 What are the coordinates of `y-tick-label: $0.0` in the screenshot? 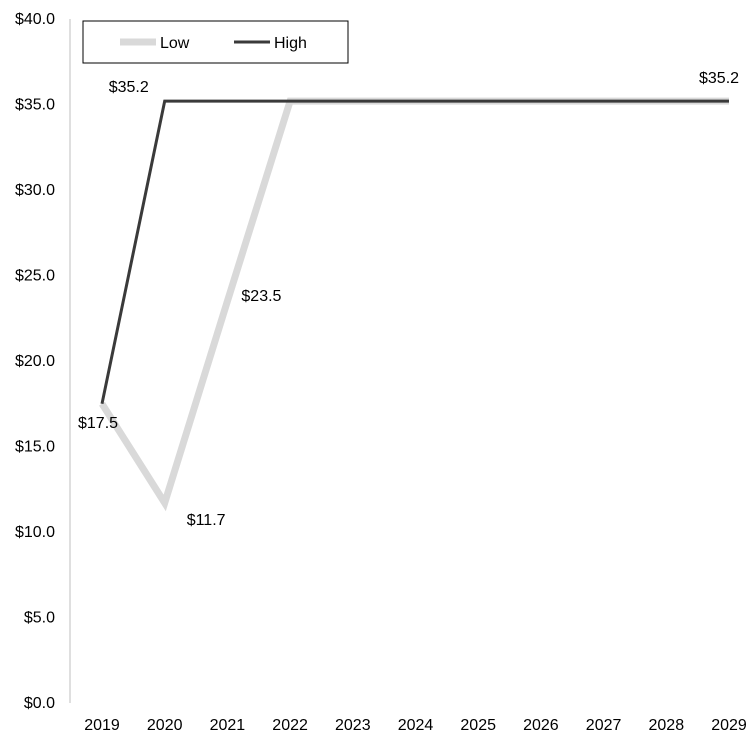 It's located at (39, 703).